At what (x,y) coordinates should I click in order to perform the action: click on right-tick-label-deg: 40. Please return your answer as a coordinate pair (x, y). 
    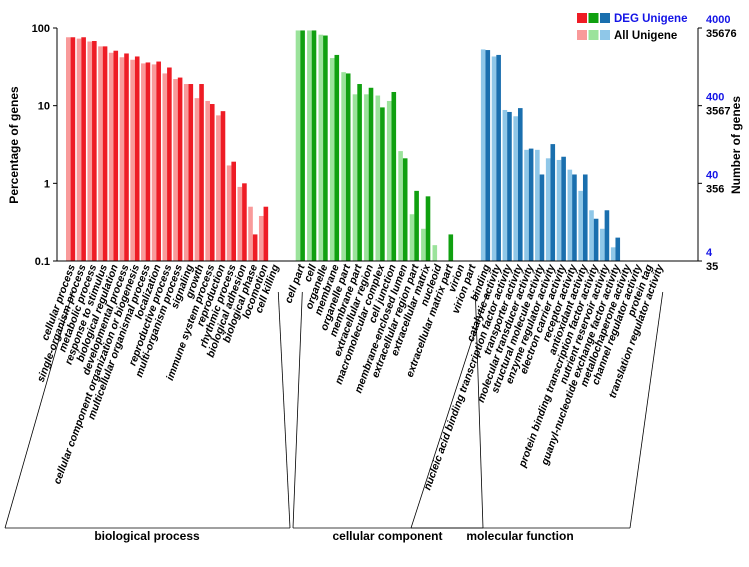
    Looking at the image, I should click on (712, 175).